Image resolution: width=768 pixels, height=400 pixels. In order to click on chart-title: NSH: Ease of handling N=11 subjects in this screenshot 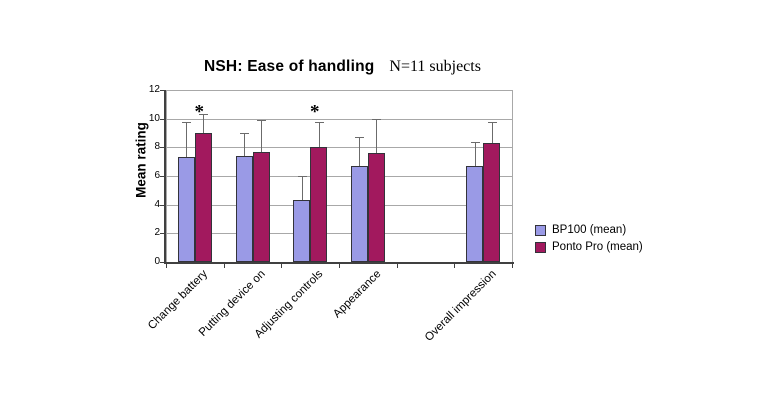, I will do `click(342, 67)`.